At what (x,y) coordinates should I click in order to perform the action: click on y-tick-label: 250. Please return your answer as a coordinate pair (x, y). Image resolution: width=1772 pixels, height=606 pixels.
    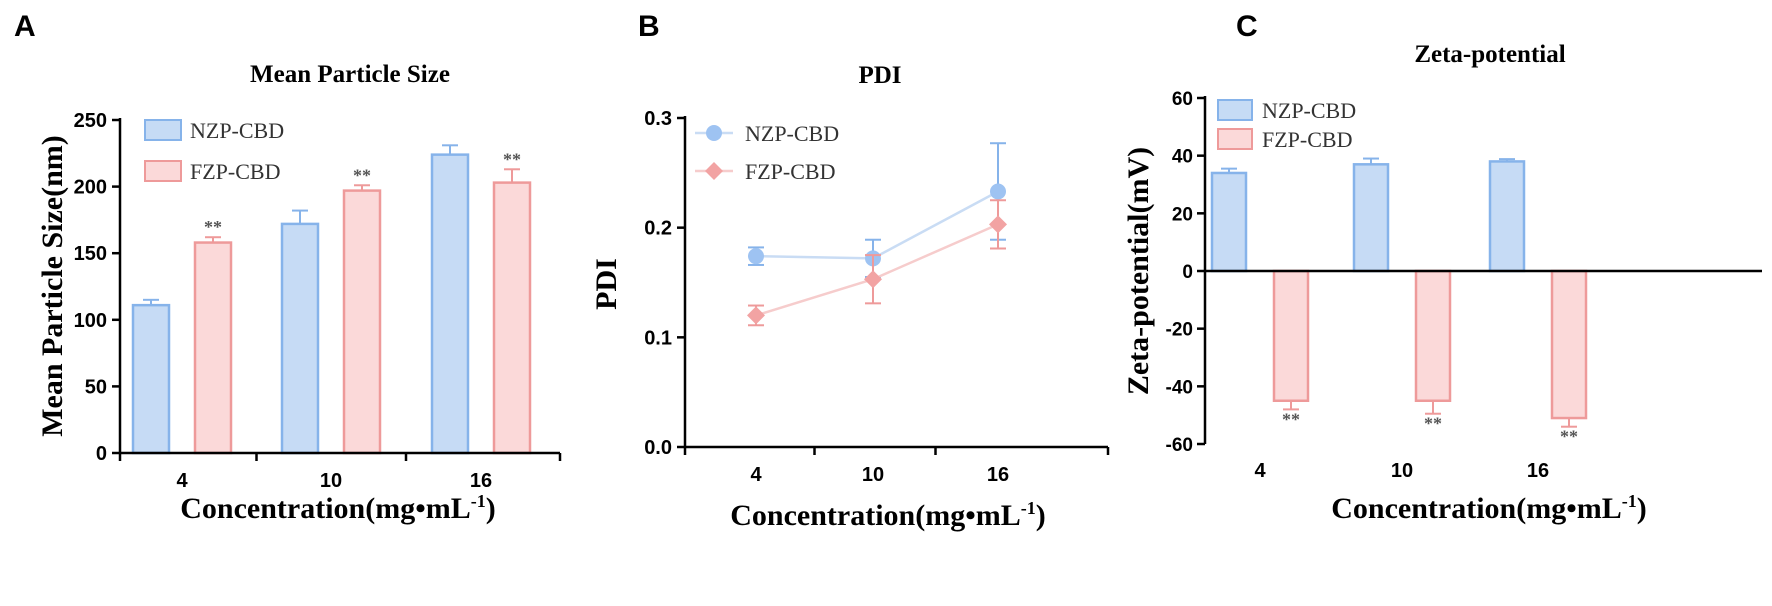
    Looking at the image, I should click on (90, 121).